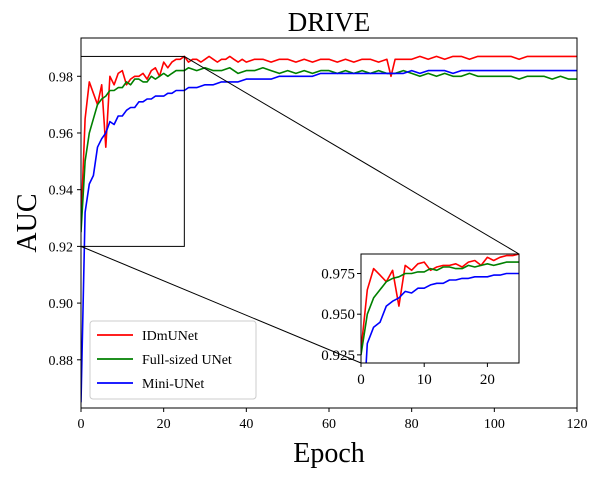 The width and height of the screenshot is (599, 477). I want to click on inset-x-ticks: 0 10 20, so click(426, 375).